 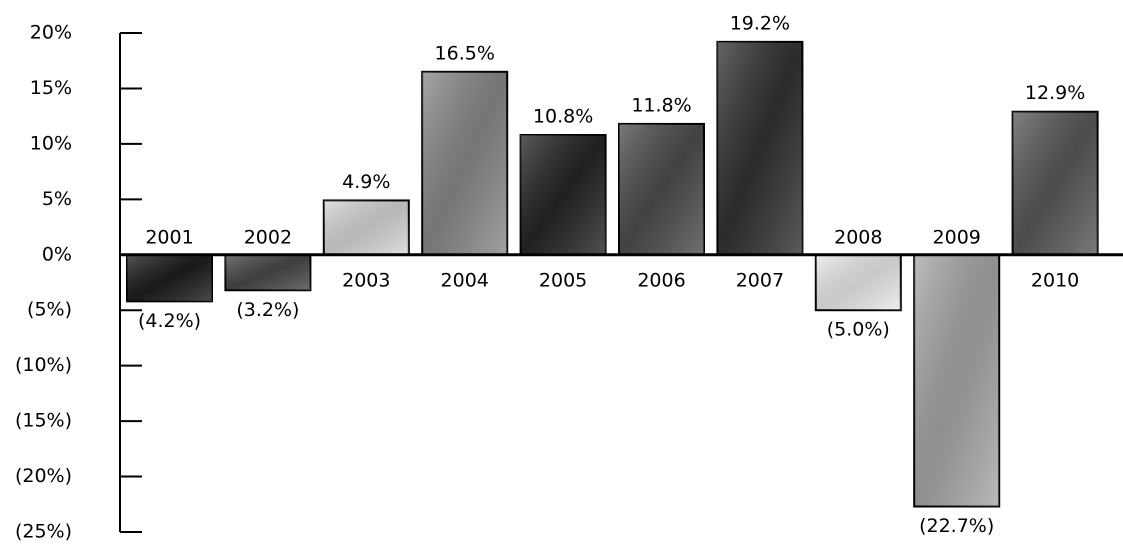 I want to click on x-tick-label: 2001, so click(x=169, y=237).